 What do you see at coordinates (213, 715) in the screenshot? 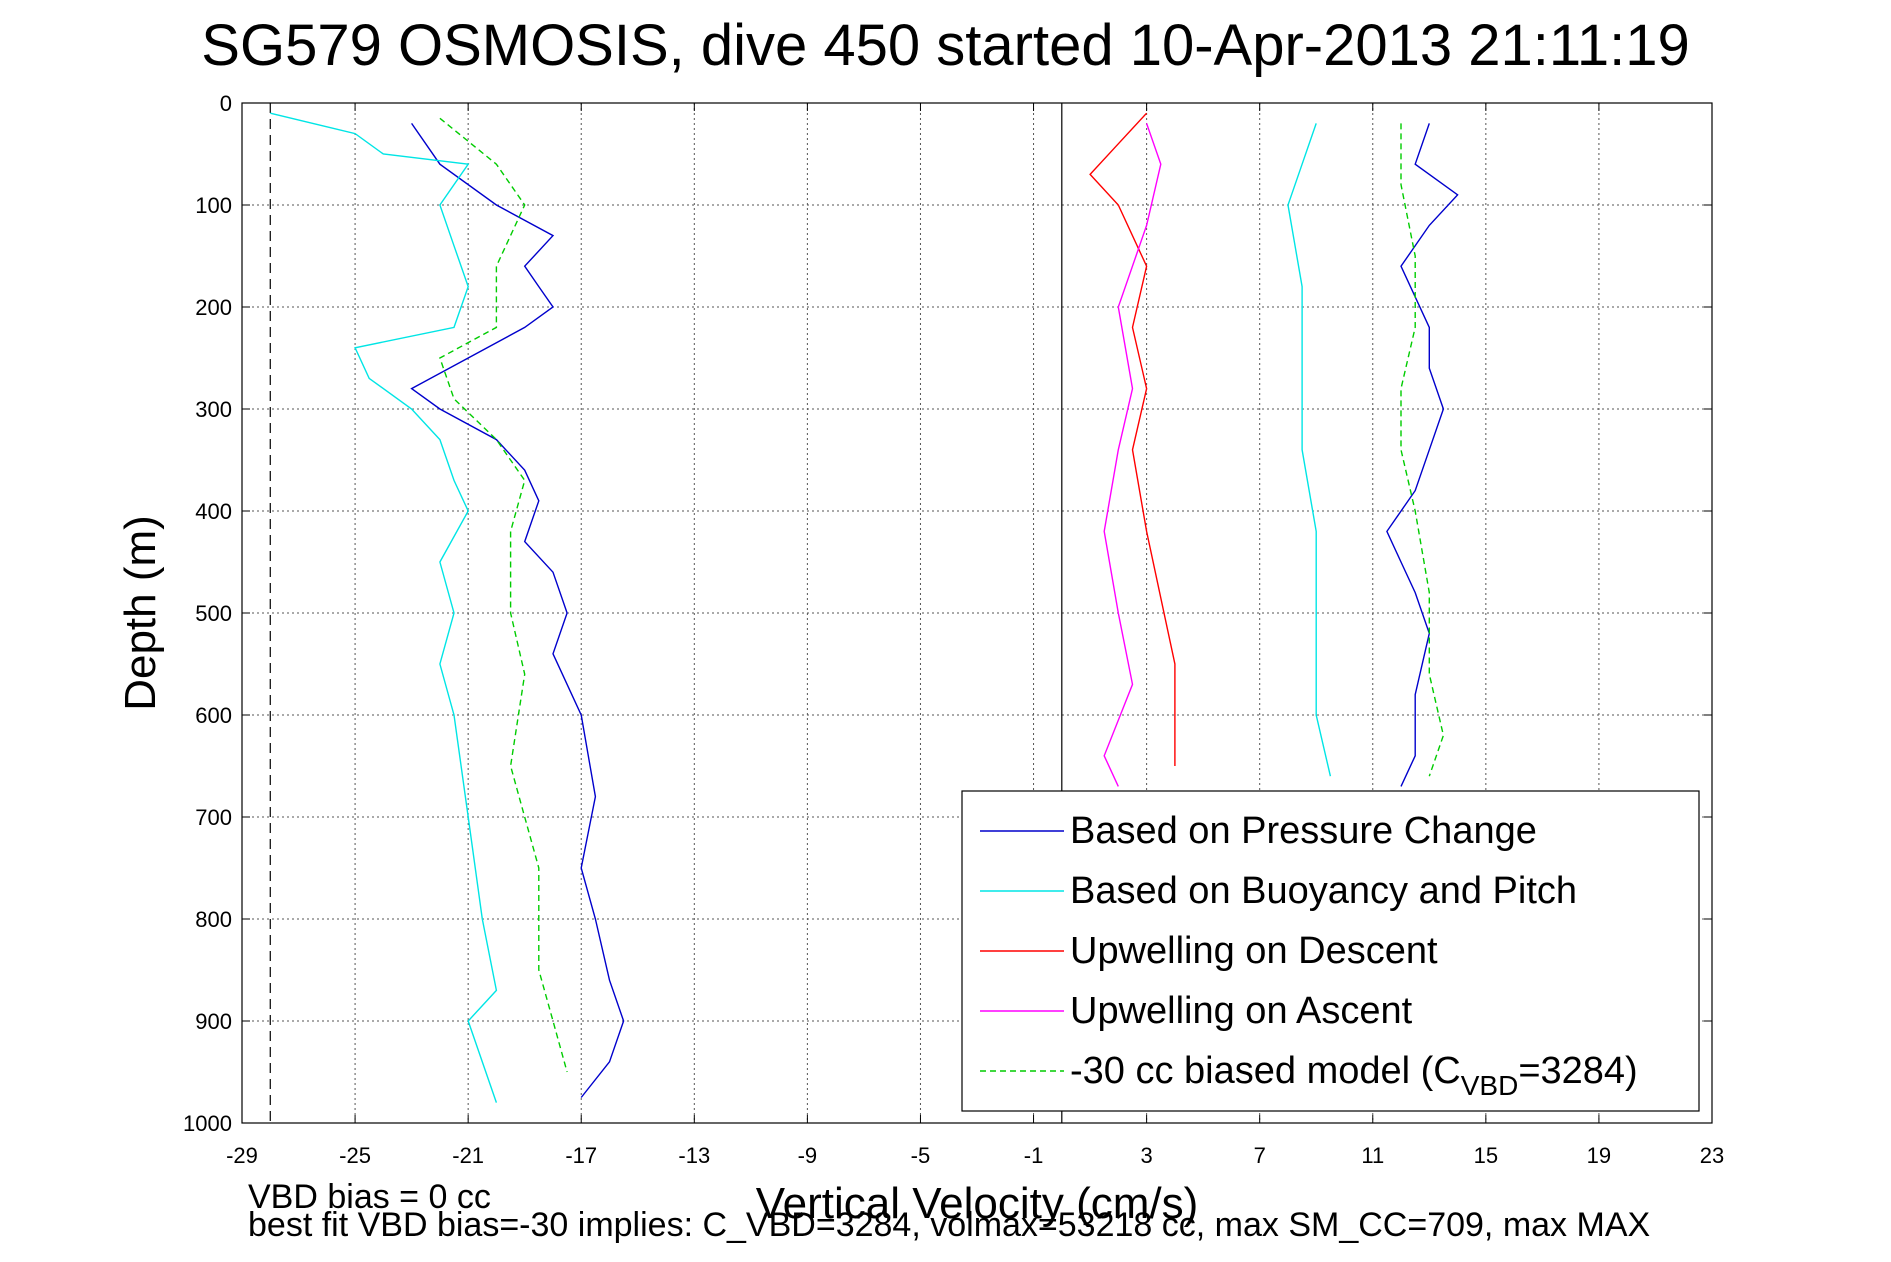
I see `y-tick-label: 600` at bounding box center [213, 715].